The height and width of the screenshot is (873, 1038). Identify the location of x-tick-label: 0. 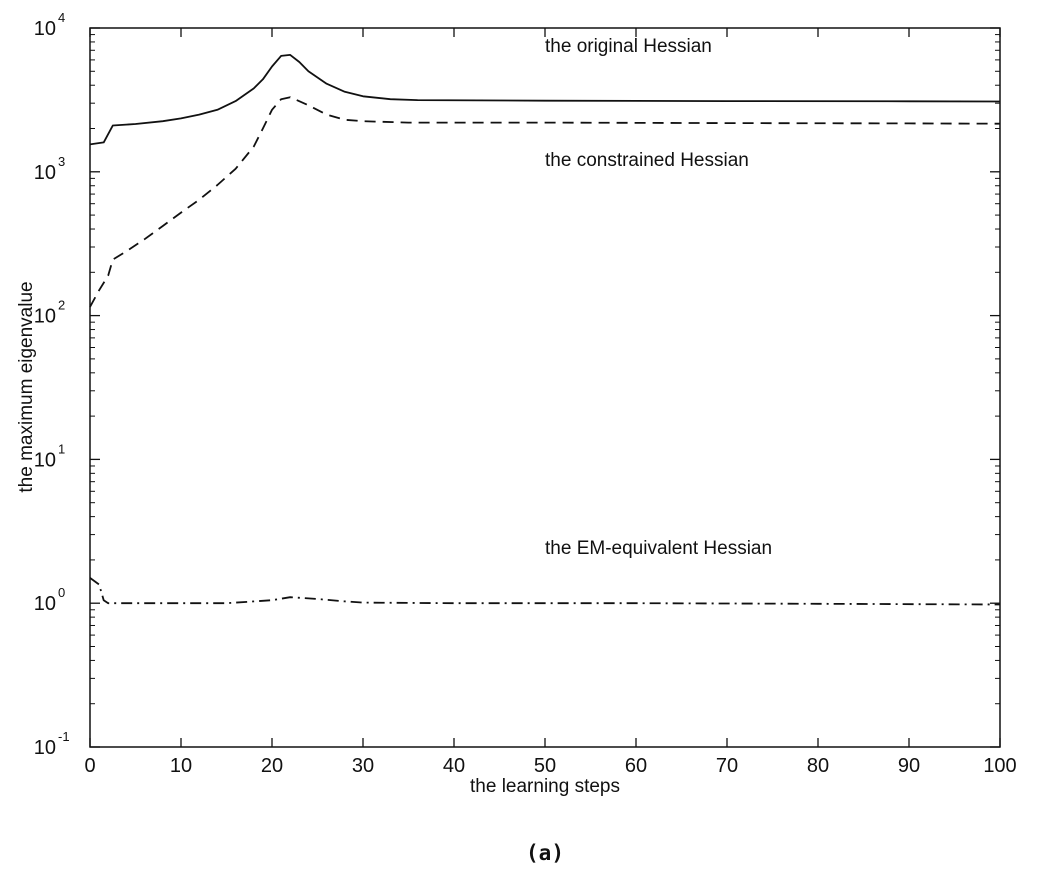
(89, 766).